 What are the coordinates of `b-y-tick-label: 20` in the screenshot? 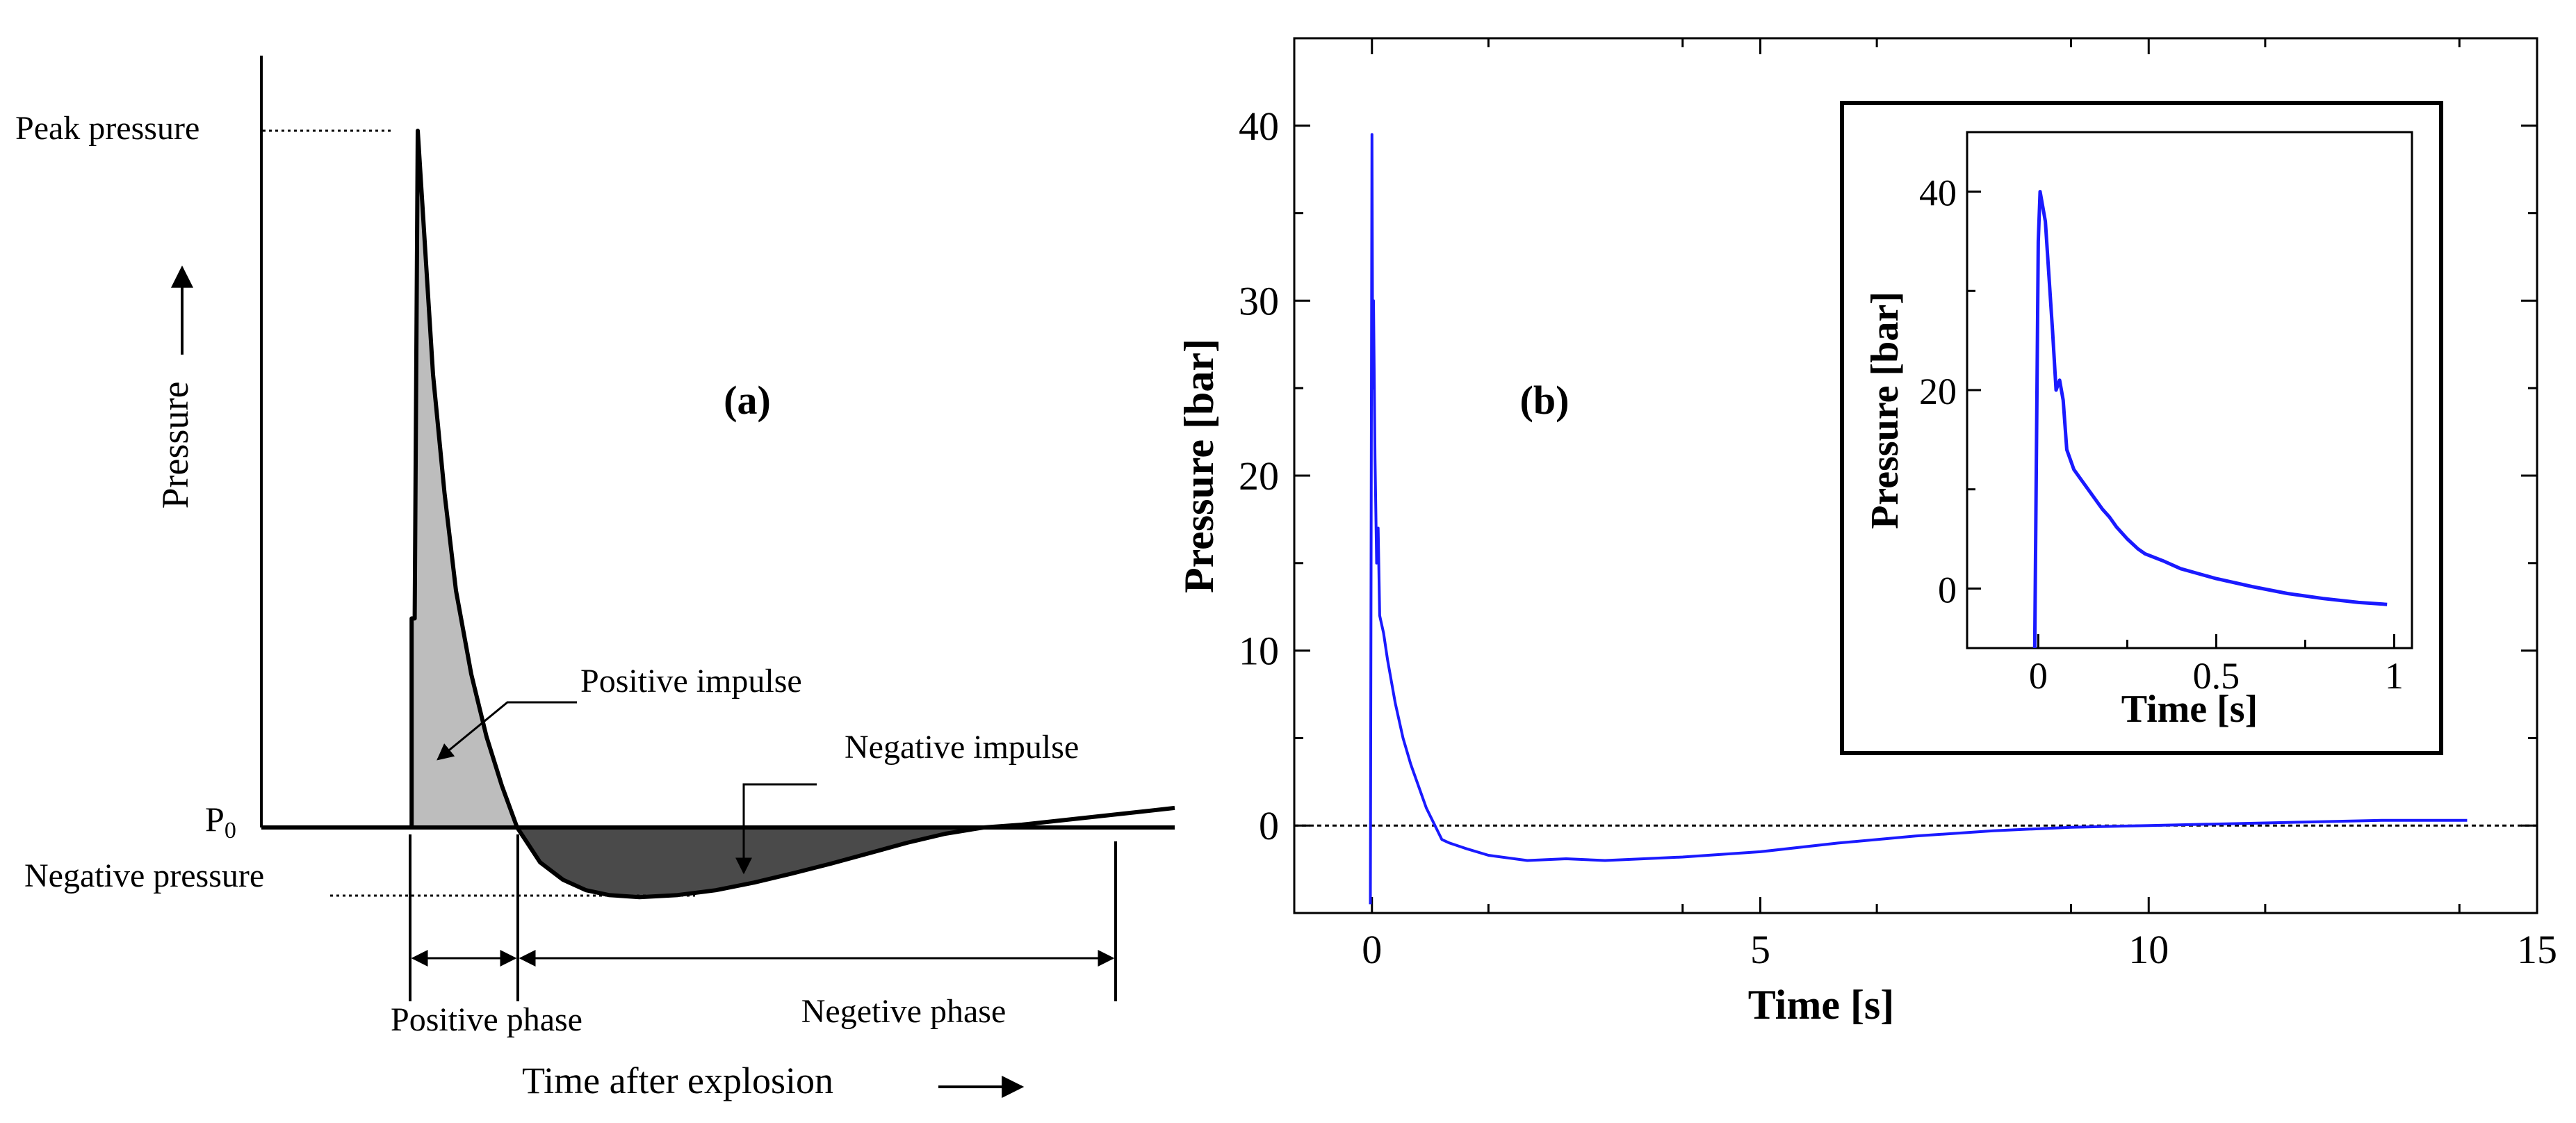 It's located at (1259, 476).